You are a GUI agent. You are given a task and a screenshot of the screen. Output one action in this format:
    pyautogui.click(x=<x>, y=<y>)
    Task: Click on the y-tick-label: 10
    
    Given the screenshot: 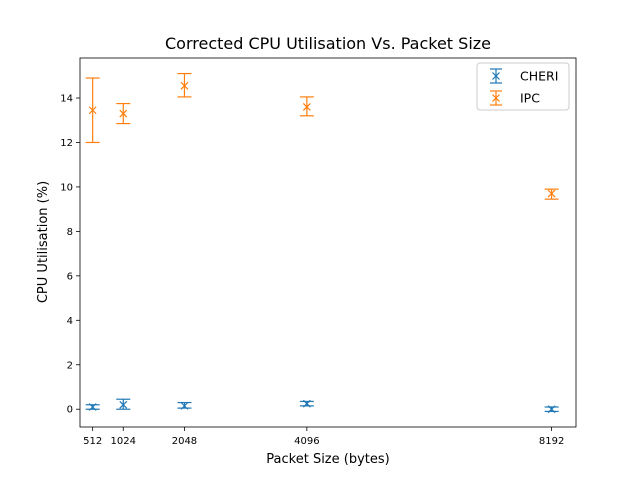 What is the action you would take?
    pyautogui.click(x=66, y=187)
    